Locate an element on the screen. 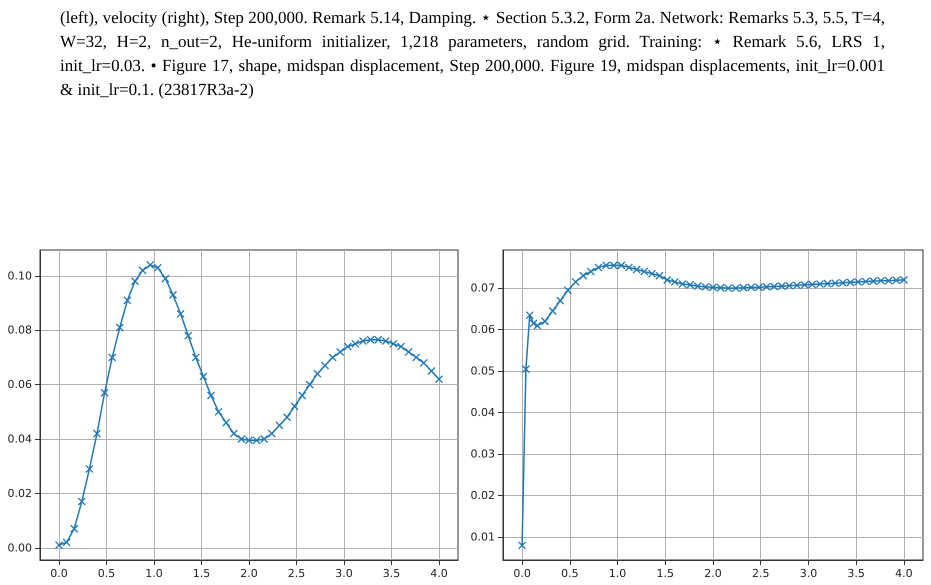 The width and height of the screenshot is (931, 585). y-tick-label: 0.05 is located at coordinates (482, 371).